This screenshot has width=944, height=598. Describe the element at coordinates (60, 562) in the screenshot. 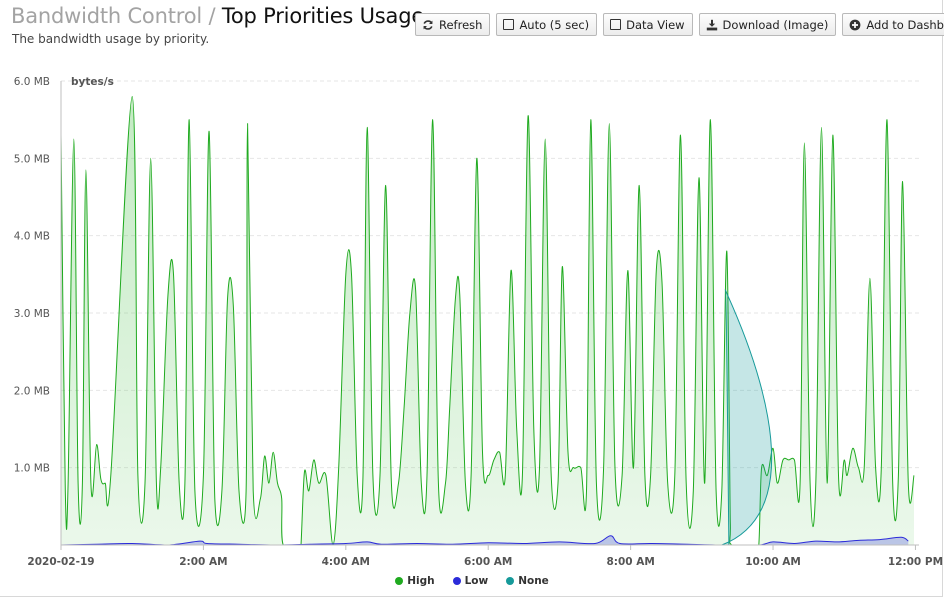

I see `x-tick-label: 2020-02-19` at that location.